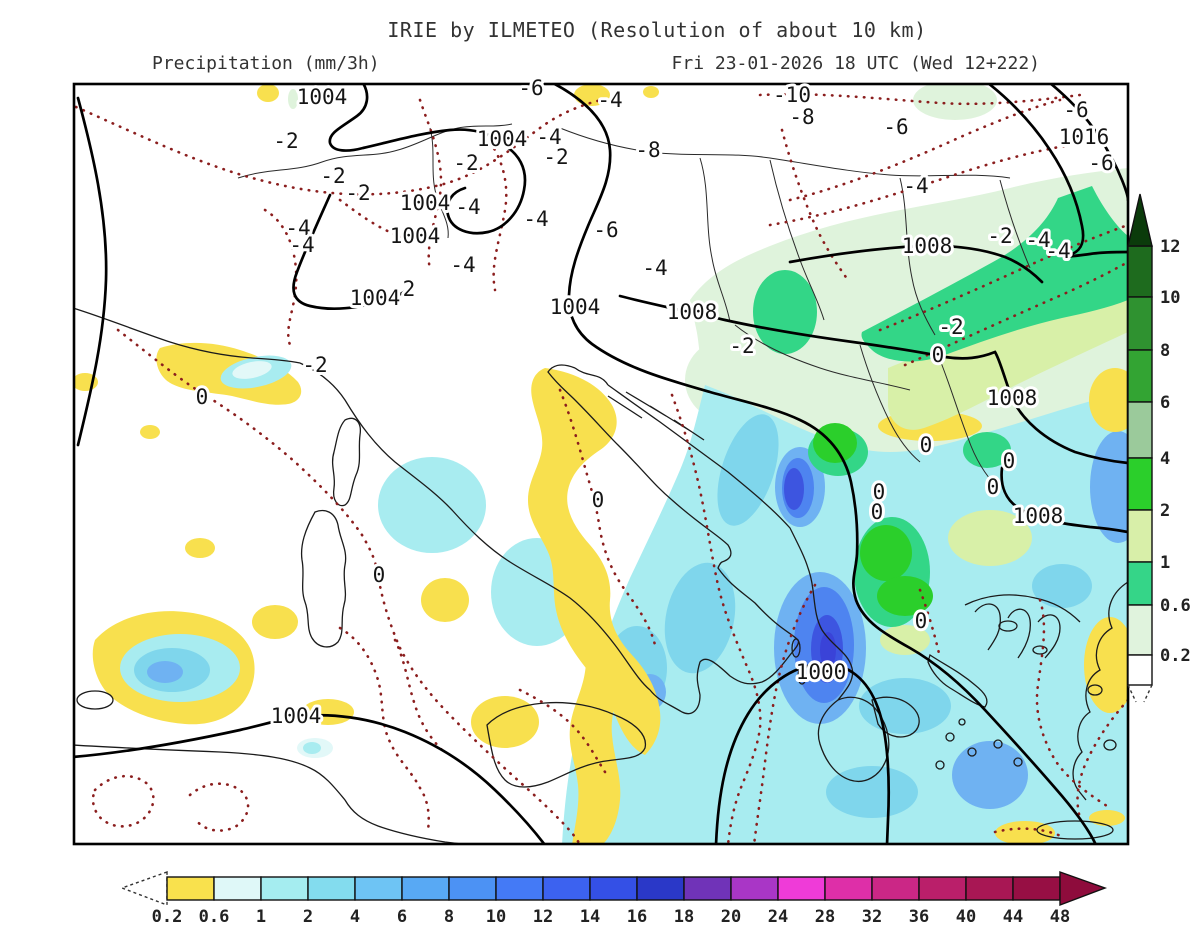 This screenshot has width=1200, height=927. What do you see at coordinates (1165, 511) in the screenshot?
I see `snow-scale-tick: 2` at bounding box center [1165, 511].